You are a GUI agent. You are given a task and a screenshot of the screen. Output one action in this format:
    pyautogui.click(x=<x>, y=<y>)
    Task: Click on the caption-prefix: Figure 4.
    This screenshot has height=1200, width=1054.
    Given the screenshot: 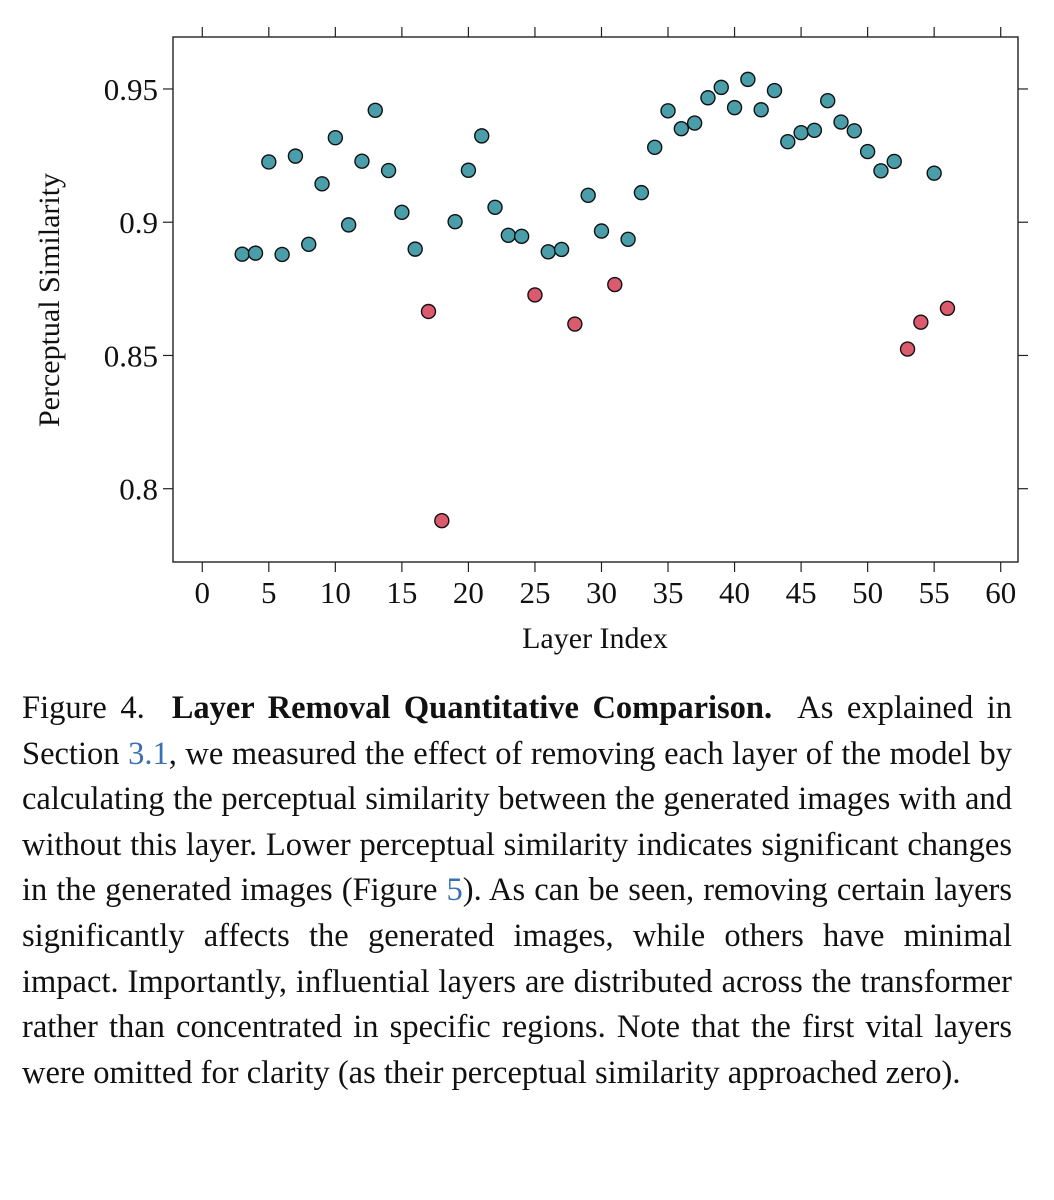 What is the action you would take?
    pyautogui.click(x=83, y=708)
    